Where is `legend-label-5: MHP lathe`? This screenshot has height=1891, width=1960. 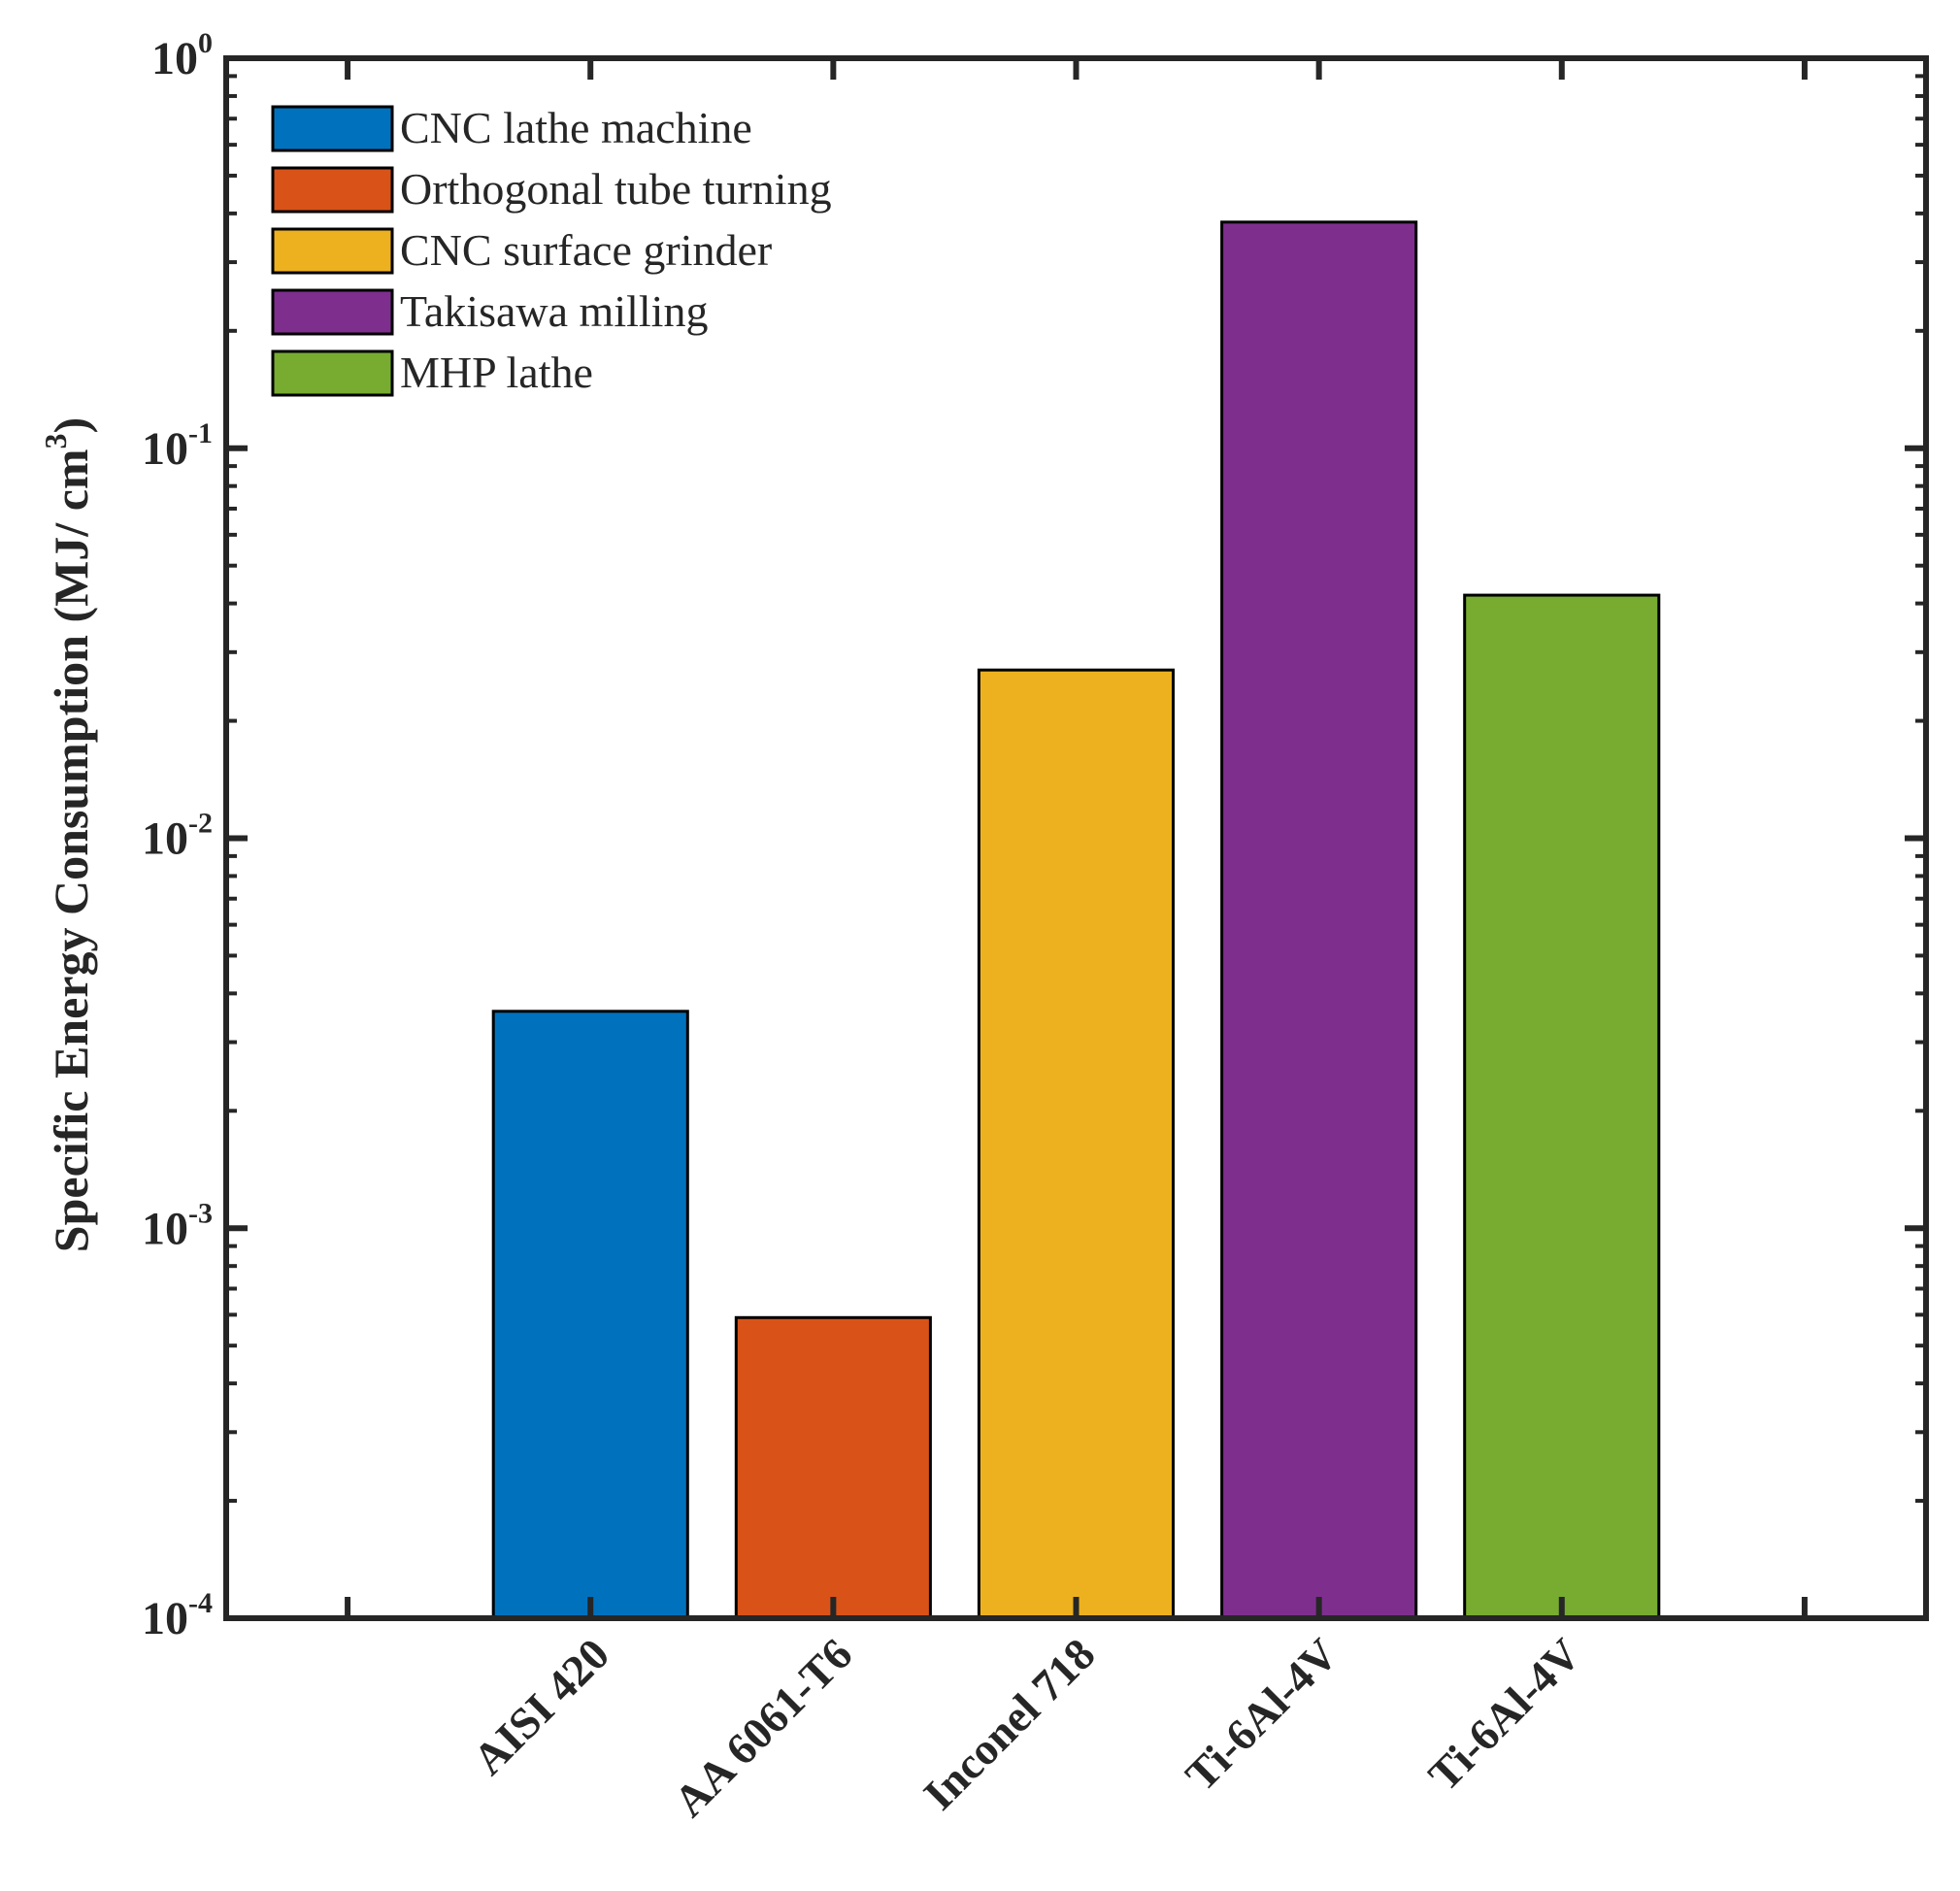 legend-label-5: MHP lathe is located at coordinates (497, 372).